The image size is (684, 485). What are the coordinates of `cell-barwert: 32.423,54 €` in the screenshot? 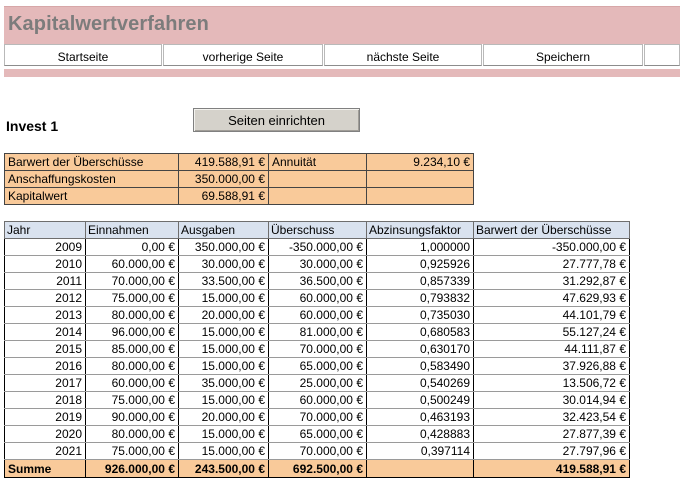 It's located at (551, 417).